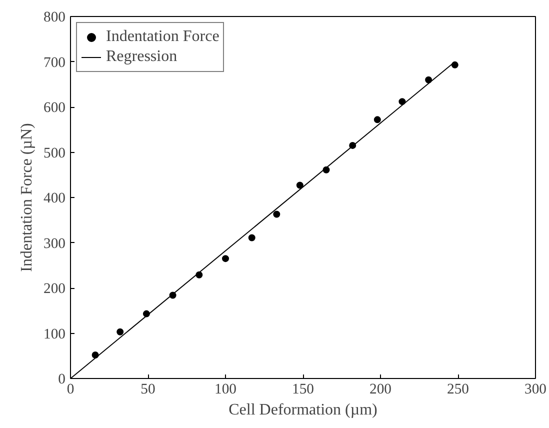 This screenshot has height=428, width=549. I want to click on x-tick-label: 250, so click(458, 390).